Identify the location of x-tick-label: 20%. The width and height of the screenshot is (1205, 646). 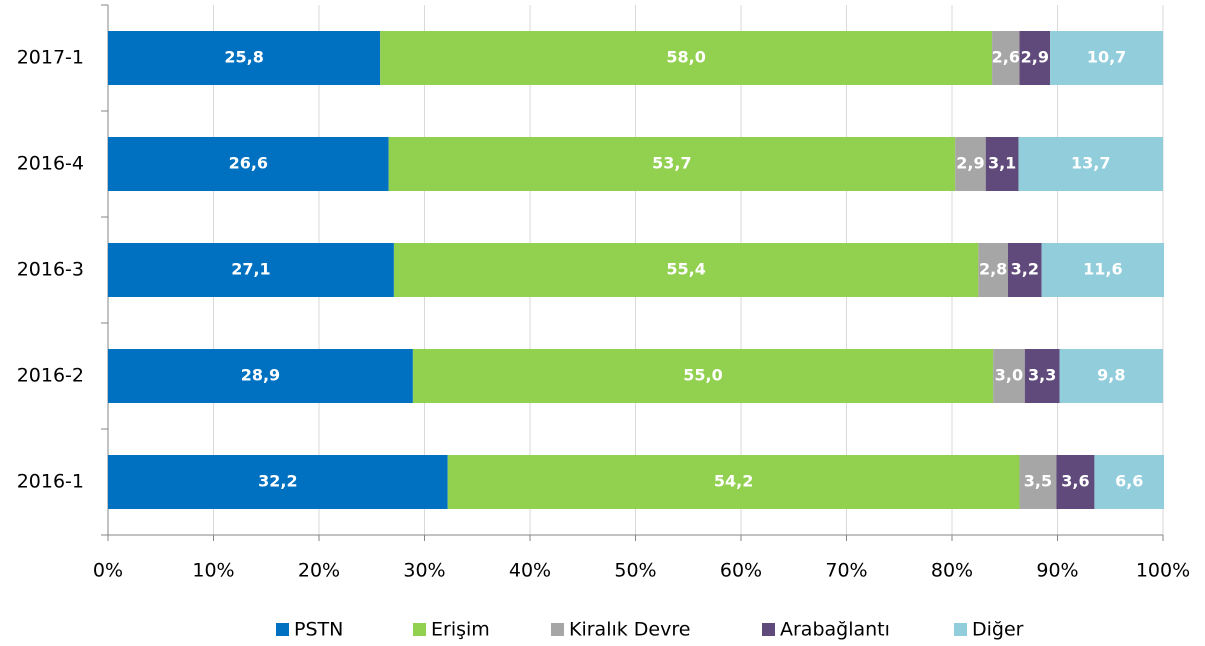
(319, 571).